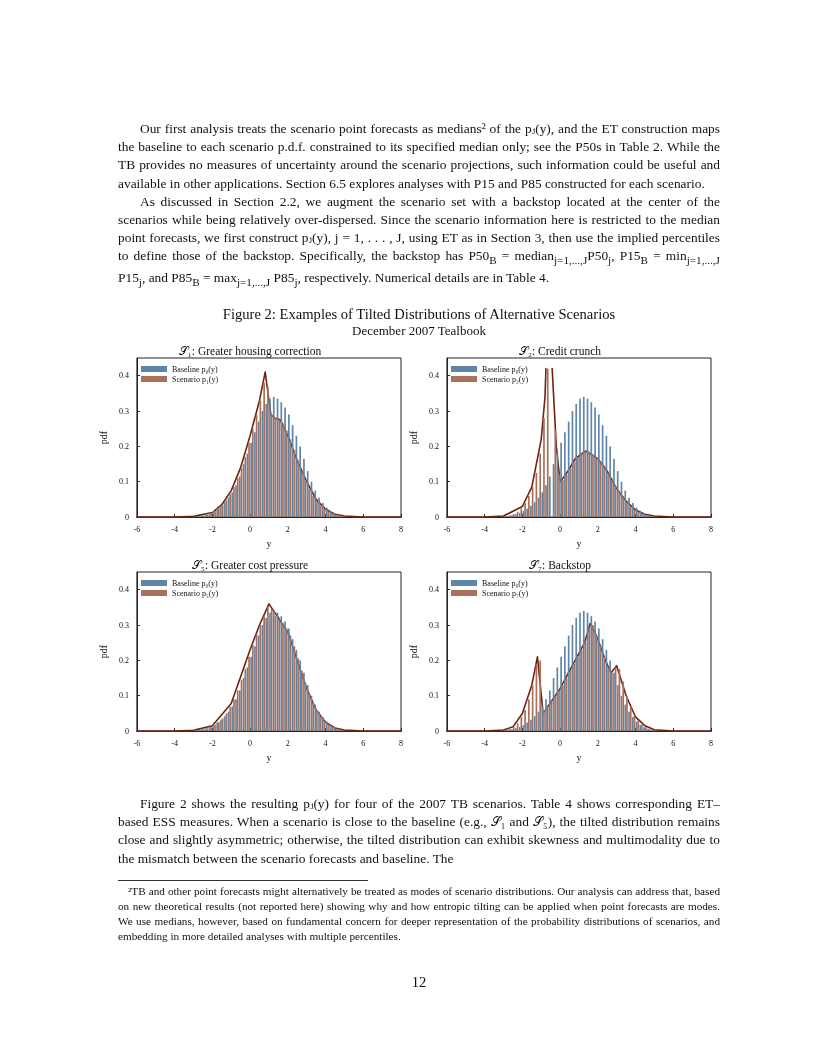 The image size is (816, 1056). I want to click on legend-label: Scenario p₁(y), so click(195, 379).